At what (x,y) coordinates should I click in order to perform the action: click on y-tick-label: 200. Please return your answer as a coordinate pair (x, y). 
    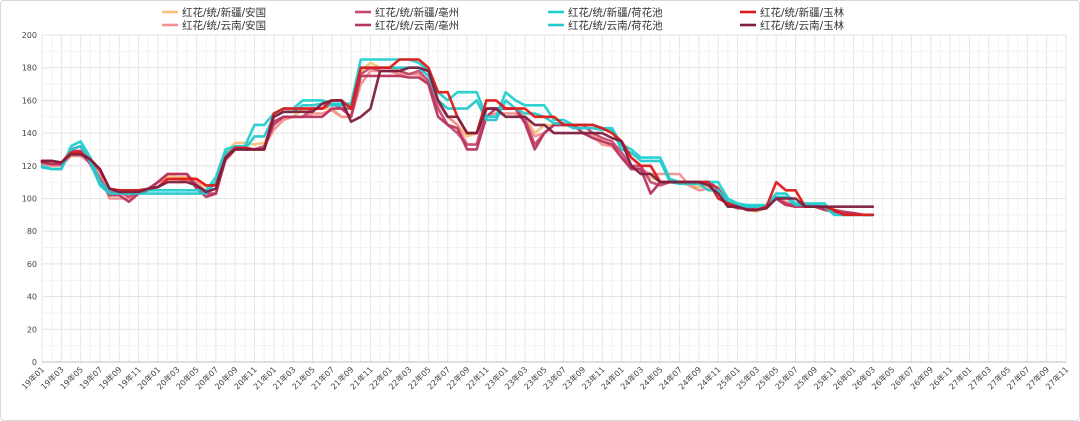
    Looking at the image, I should click on (29, 35).